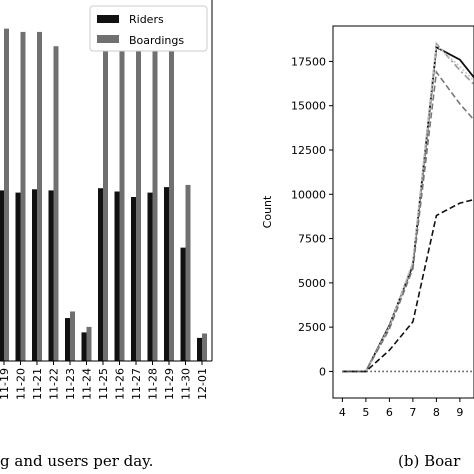 This screenshot has height=474, width=474. What do you see at coordinates (169, 384) in the screenshot?
I see `left-x-tick-label: 11-29` at bounding box center [169, 384].